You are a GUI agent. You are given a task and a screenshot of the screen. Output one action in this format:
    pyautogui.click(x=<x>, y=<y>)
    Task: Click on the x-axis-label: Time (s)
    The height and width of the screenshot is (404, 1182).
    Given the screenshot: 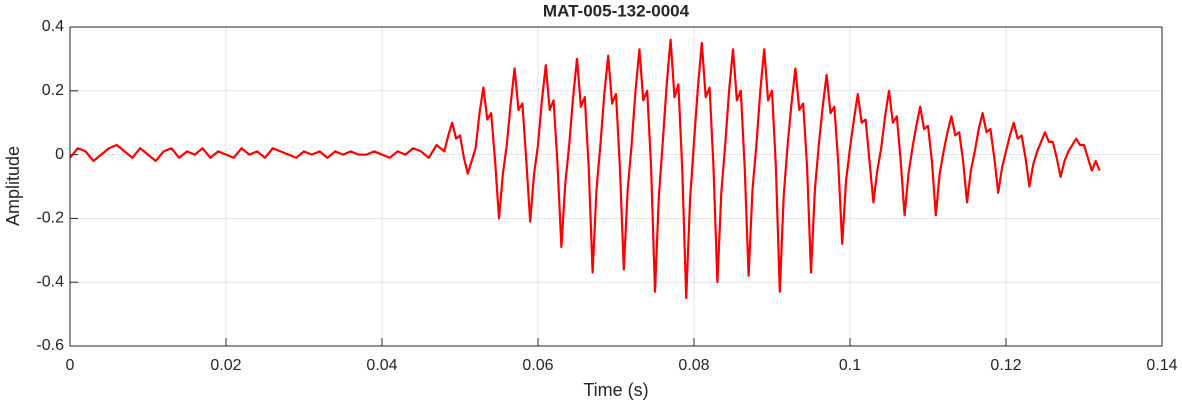 What is the action you would take?
    pyautogui.click(x=615, y=390)
    